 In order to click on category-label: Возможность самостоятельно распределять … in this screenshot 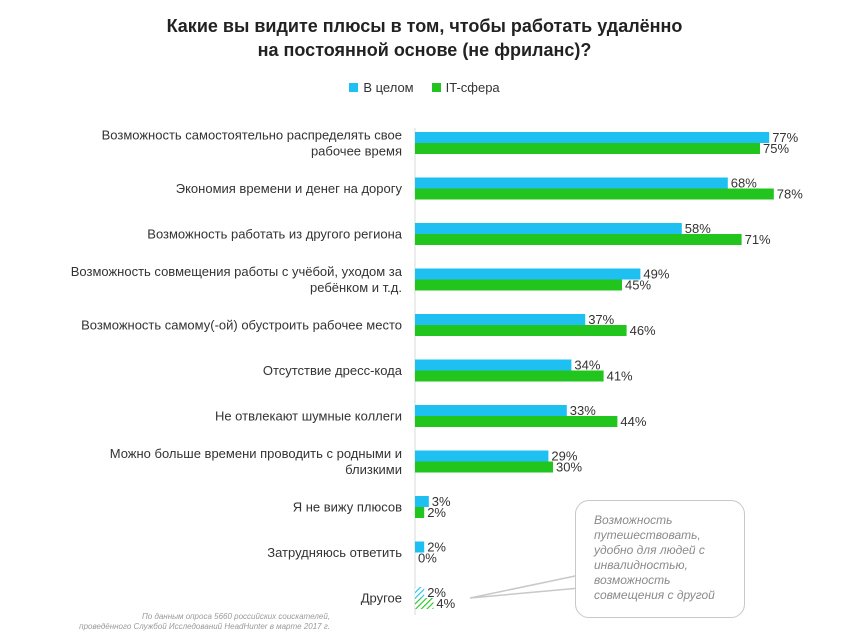, I will do `click(252, 143)`.